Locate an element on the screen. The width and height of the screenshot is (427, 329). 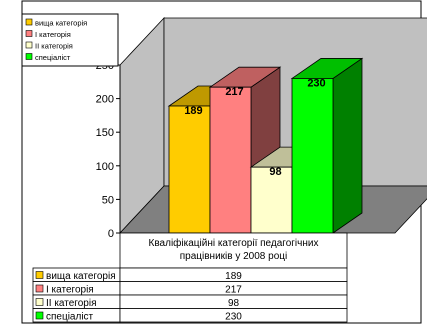
legend-entry: спеціаліст is located at coordinates (53, 57).